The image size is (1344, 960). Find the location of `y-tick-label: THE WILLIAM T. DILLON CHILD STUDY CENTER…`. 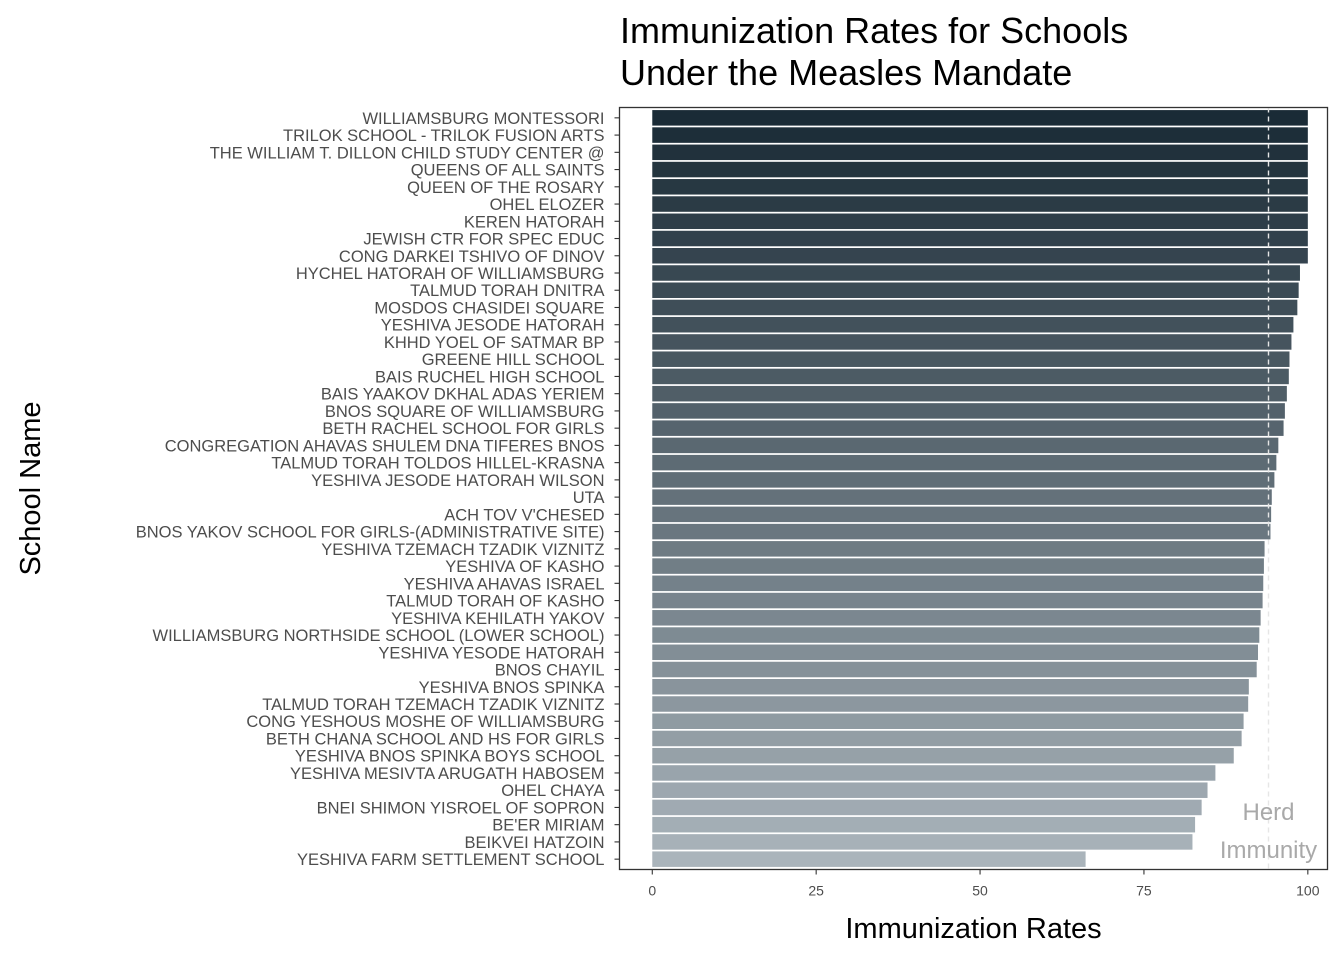

y-tick-label: THE WILLIAM T. DILLON CHILD STUDY CENTER… is located at coordinates (407, 153).